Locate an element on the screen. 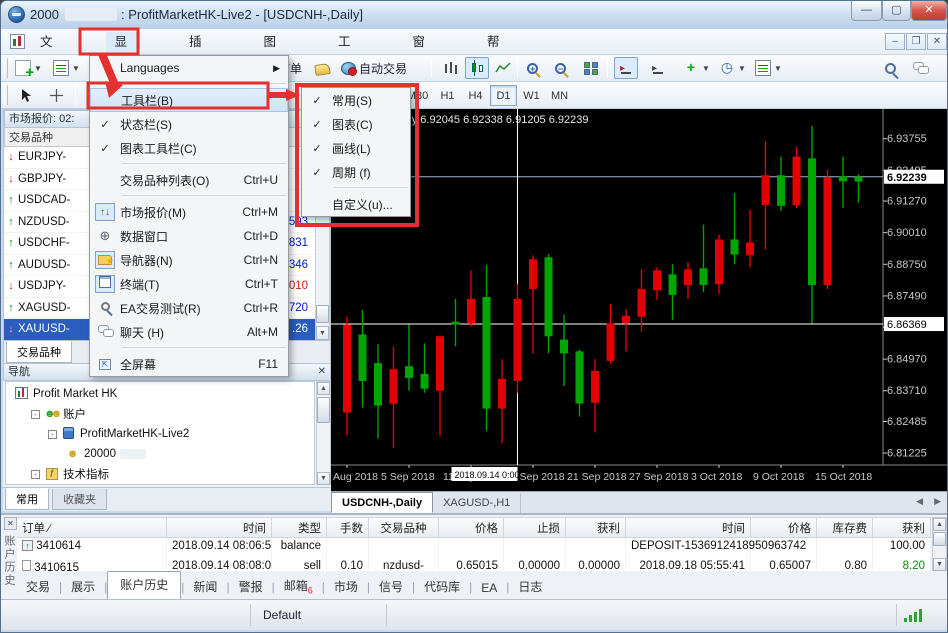 The image size is (948, 633). chat-button is located at coordinates (921, 68).